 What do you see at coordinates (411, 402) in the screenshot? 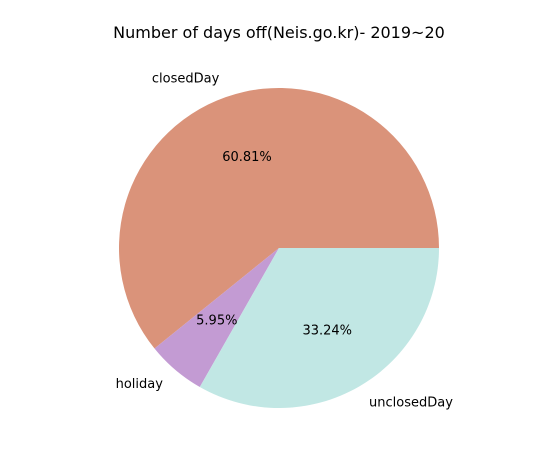
I see `slice-label-unclosedDay: unclosedDay` at bounding box center [411, 402].